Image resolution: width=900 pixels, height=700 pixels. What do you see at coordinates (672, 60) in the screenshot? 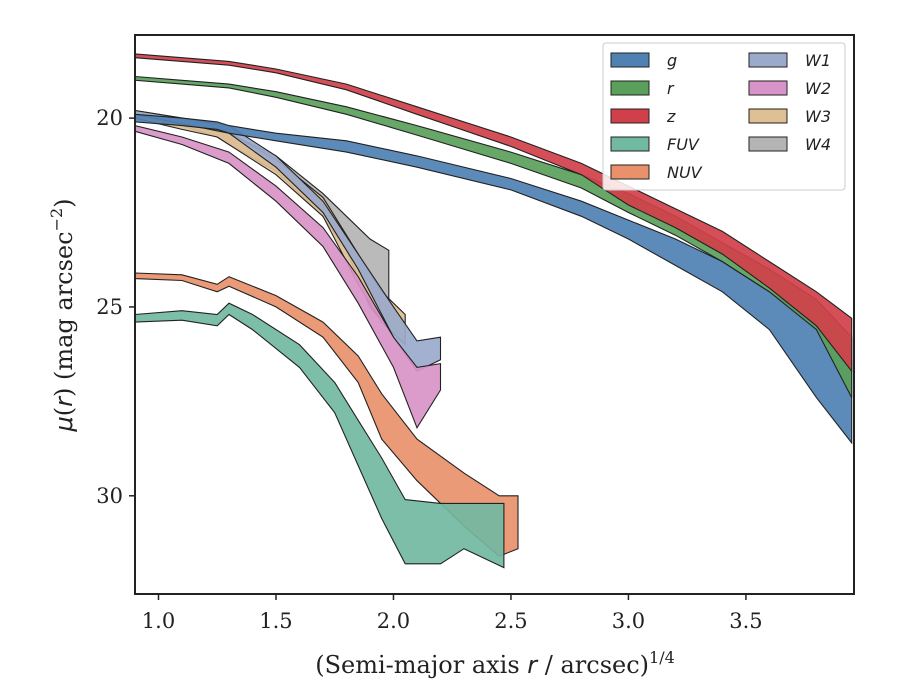
I see `legend-label-g: g` at bounding box center [672, 60].